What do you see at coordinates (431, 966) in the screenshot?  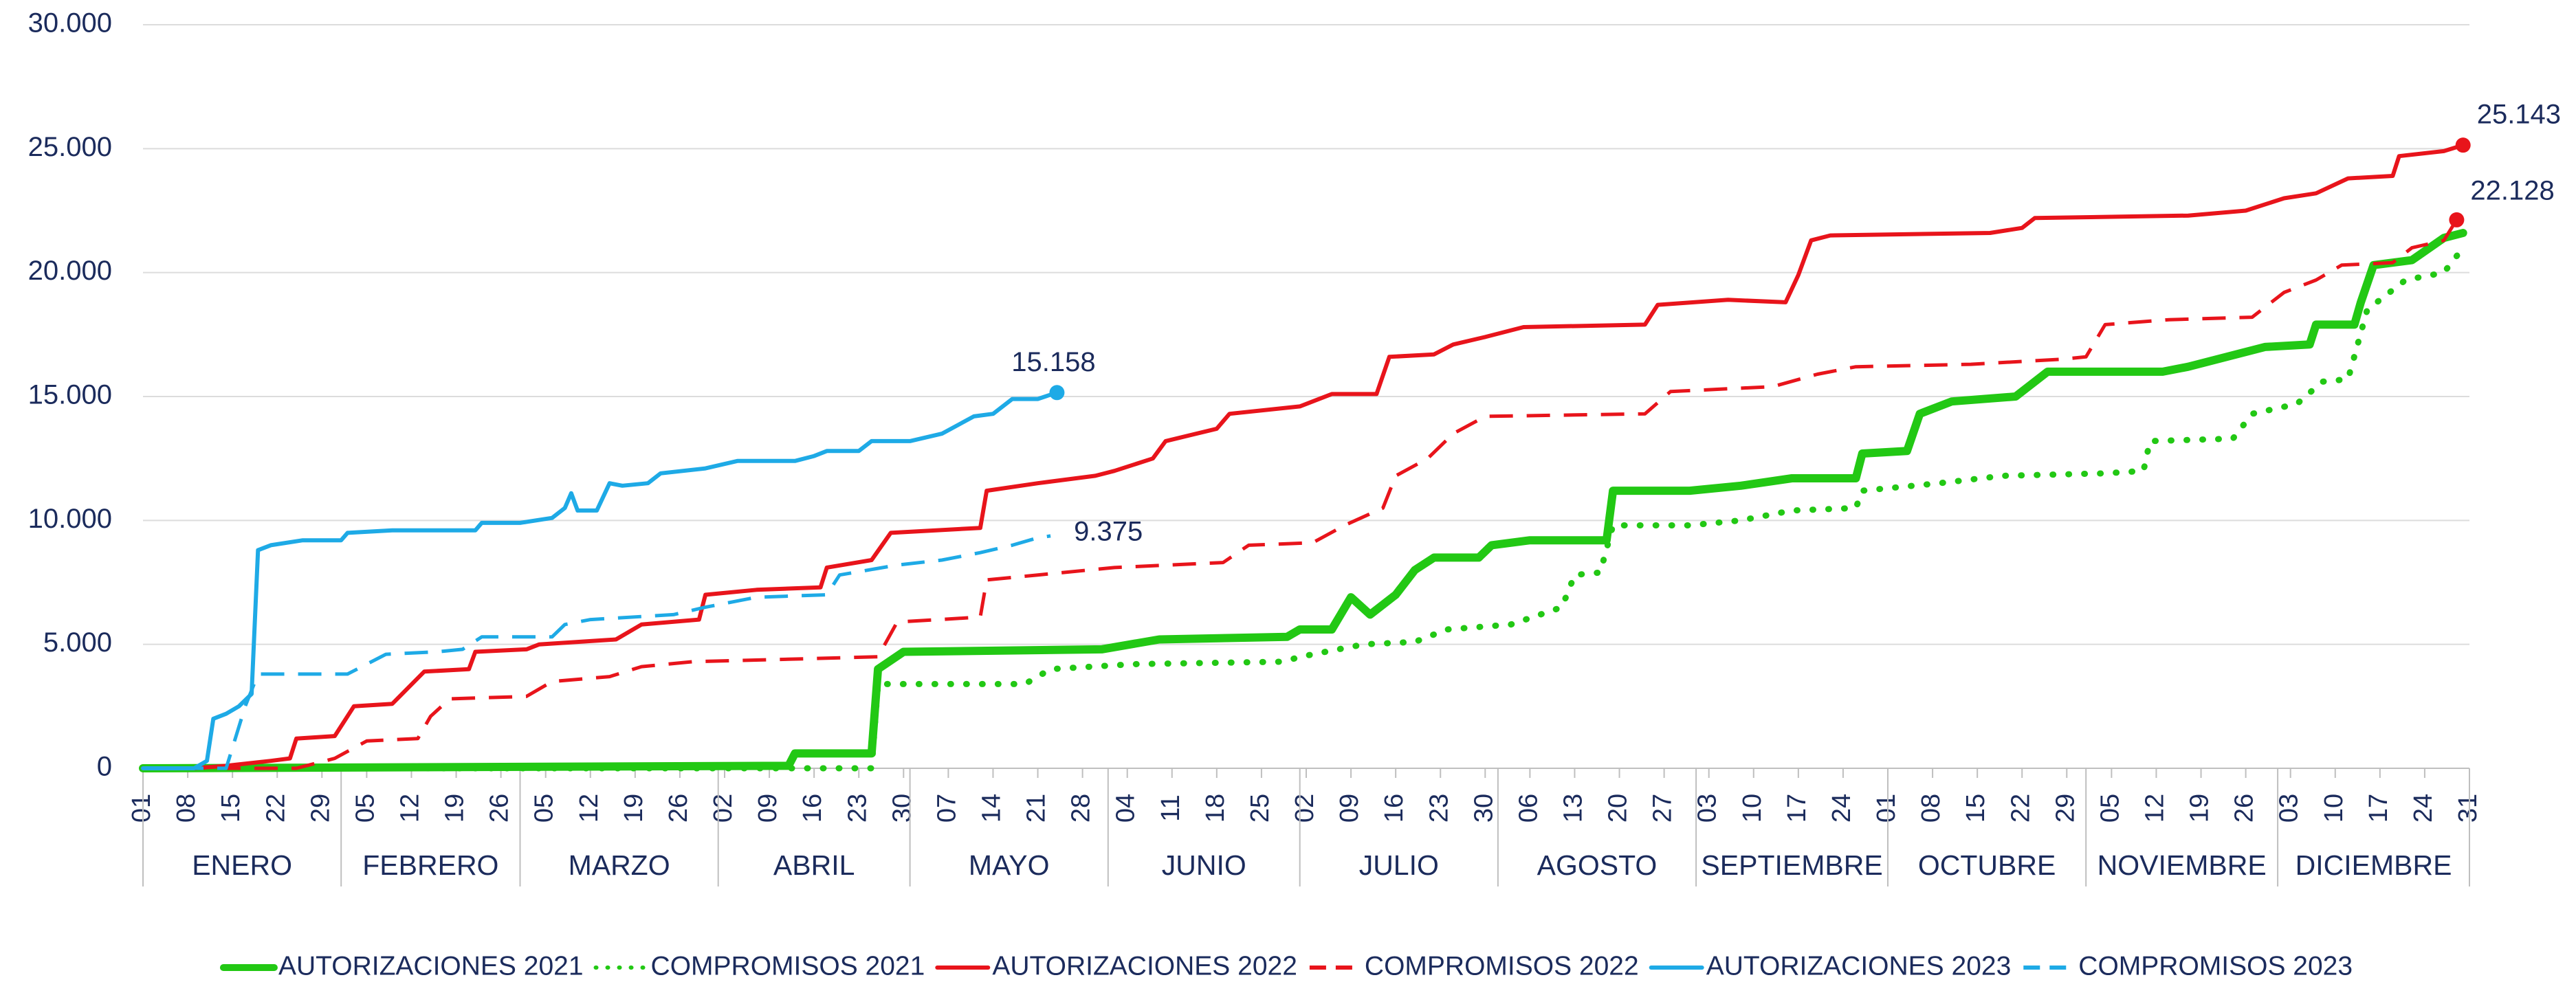 I see `legend-label: AUTORIZACIONES 2021` at bounding box center [431, 966].